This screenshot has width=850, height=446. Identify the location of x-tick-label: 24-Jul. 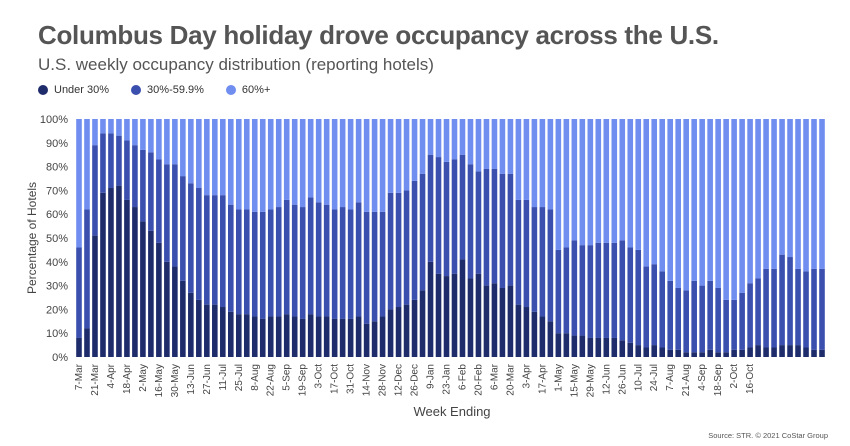
(654, 377).